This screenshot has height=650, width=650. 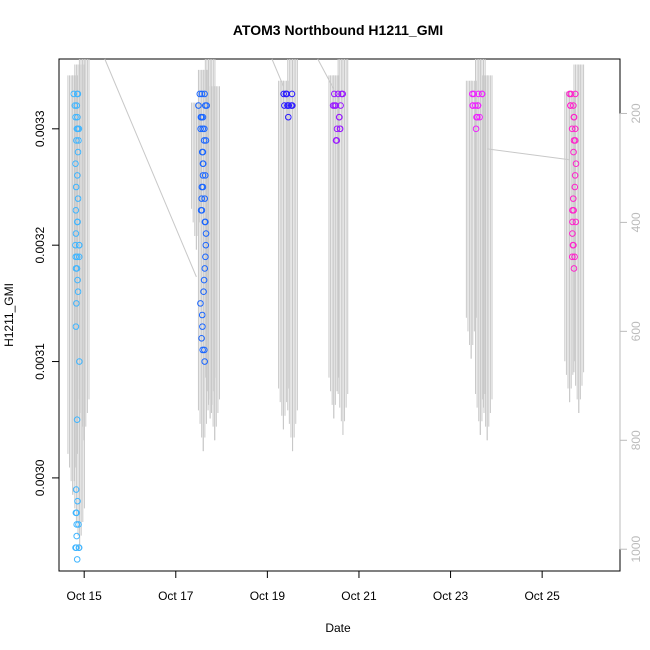 I want to click on y2-tick-label: 400, so click(x=636, y=222).